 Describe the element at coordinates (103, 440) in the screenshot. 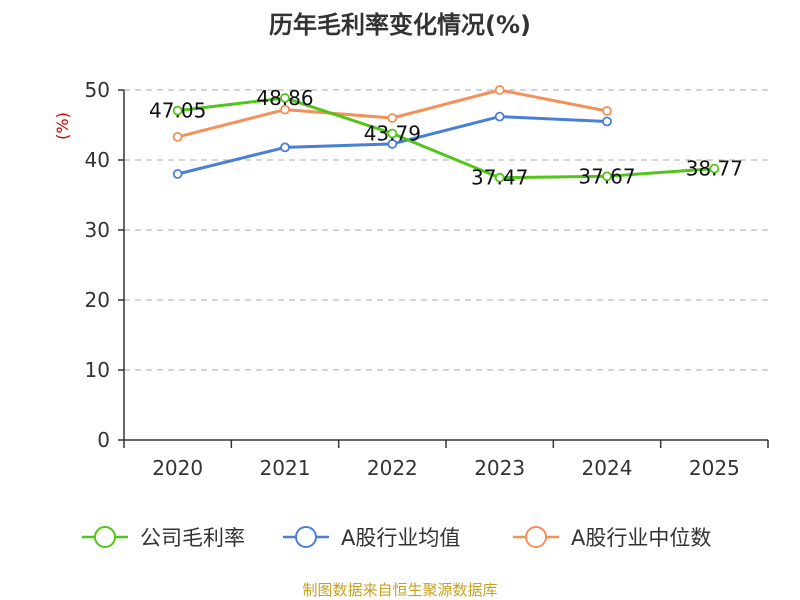

I see `y-tick-label: 0` at that location.